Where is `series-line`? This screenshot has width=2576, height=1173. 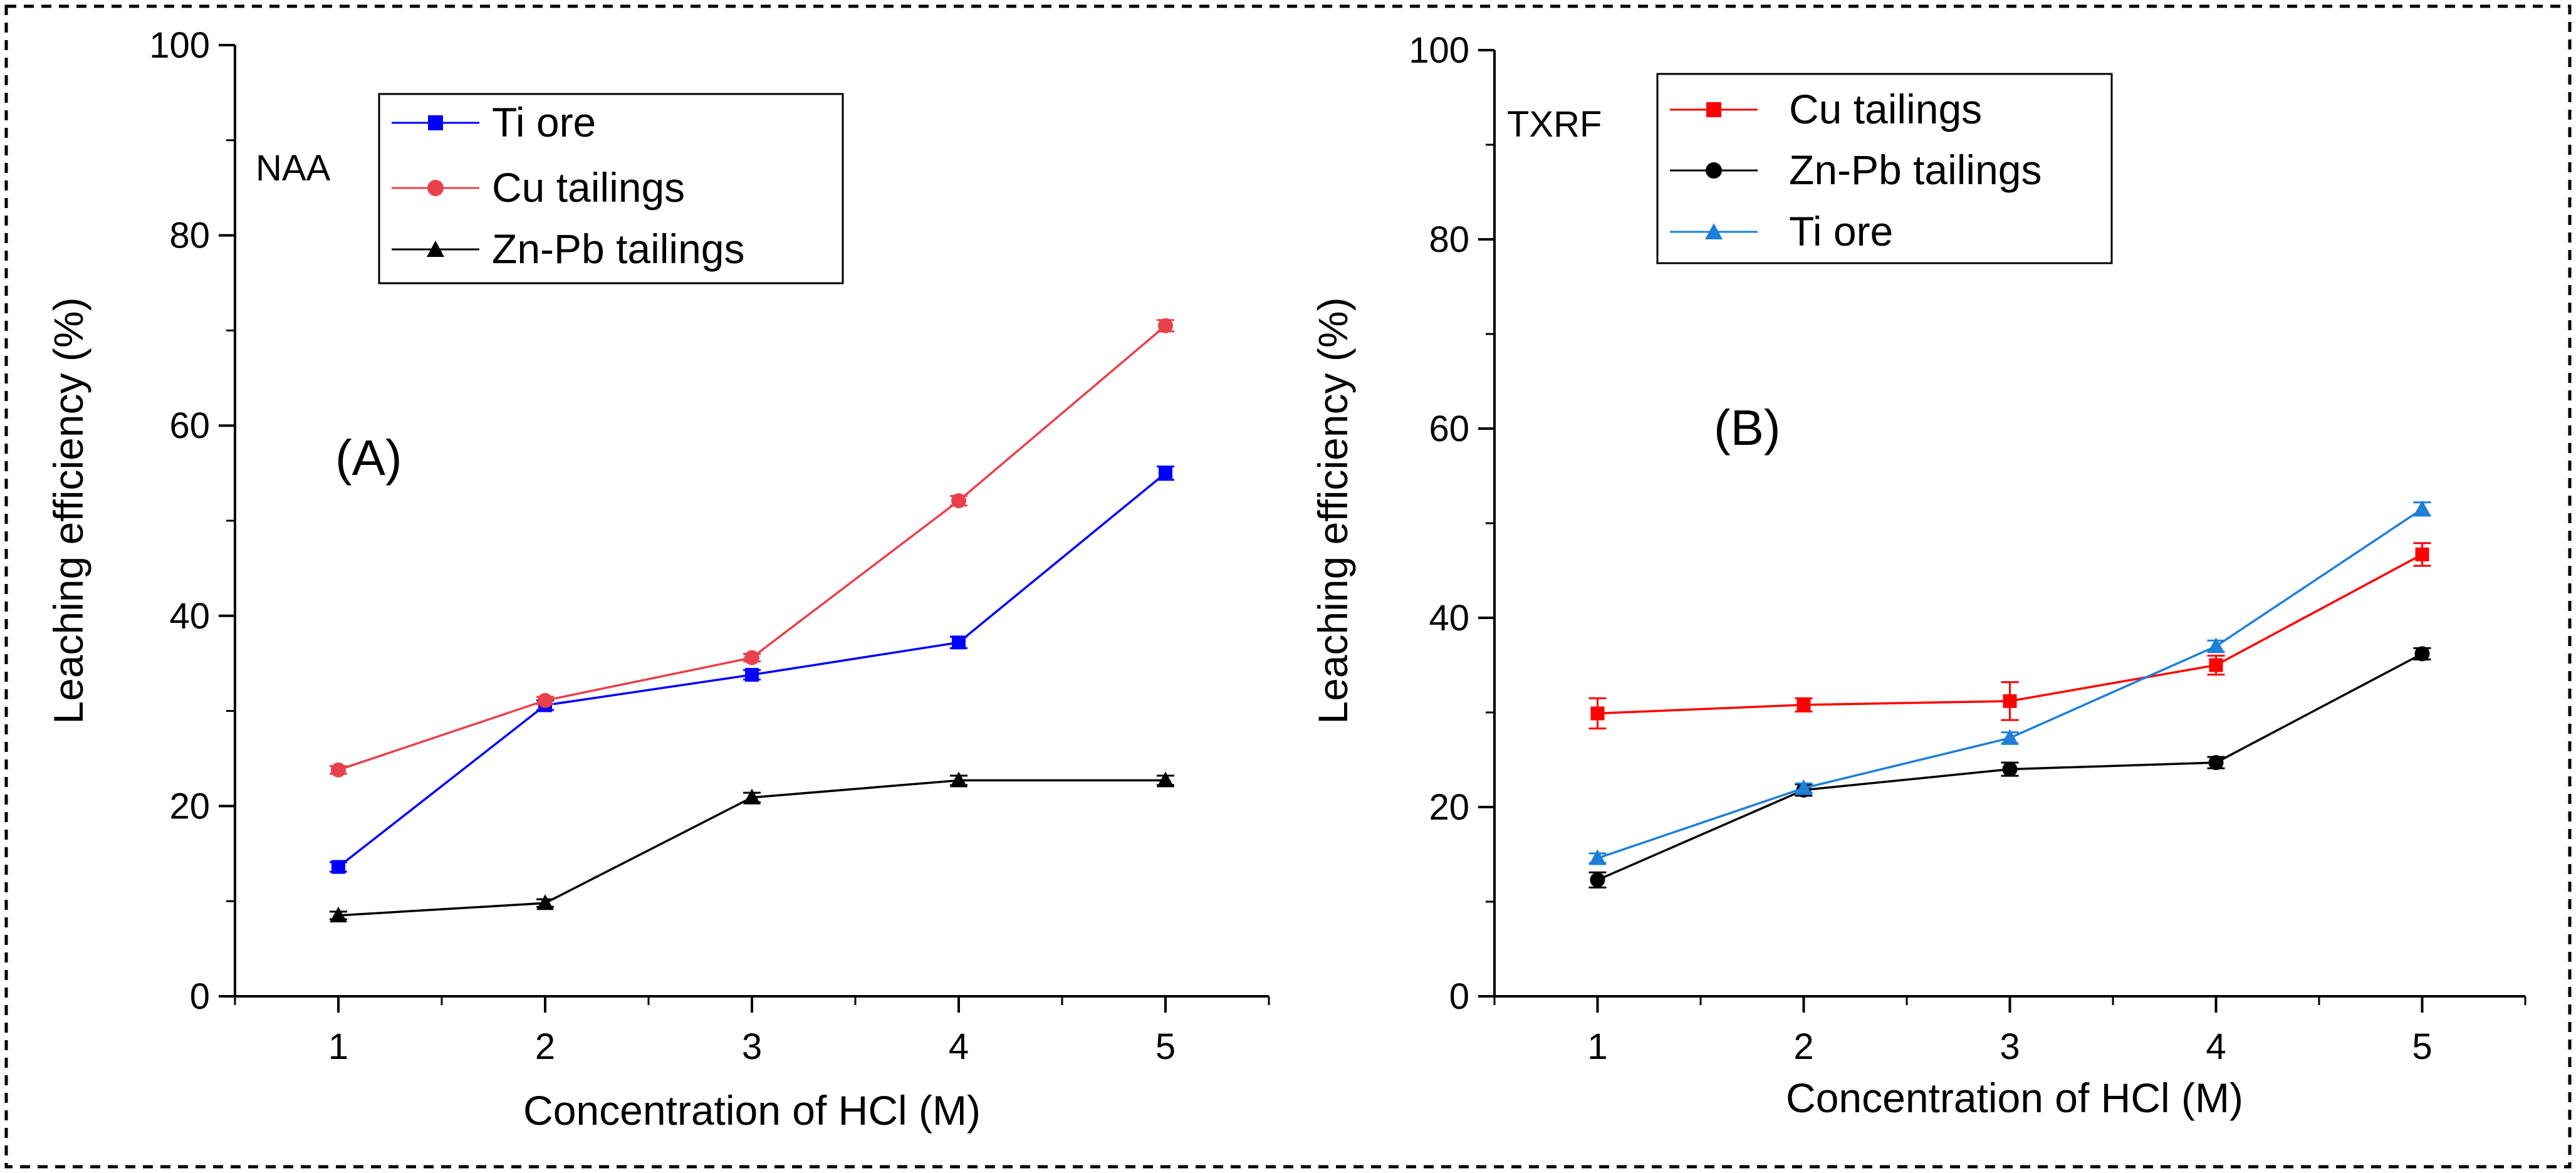 series-line is located at coordinates (752, 548).